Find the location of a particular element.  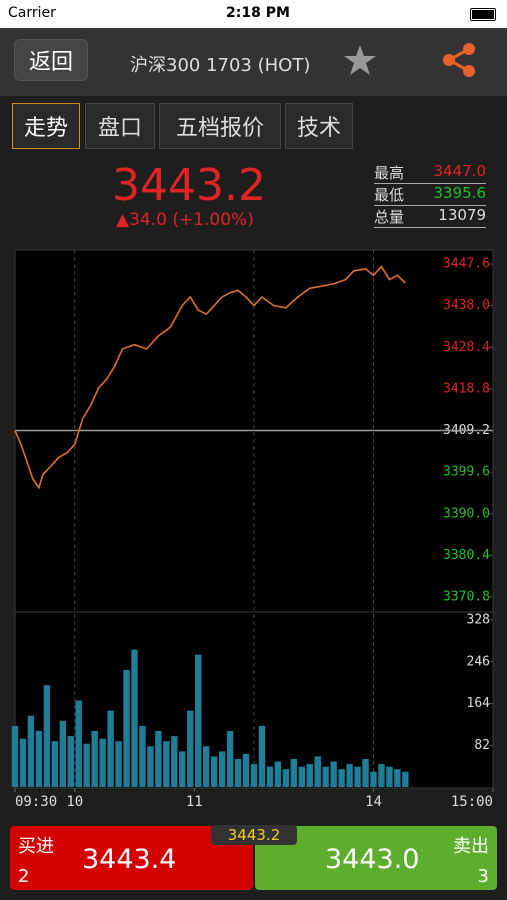

last-trade: 3443.2 is located at coordinates (254, 835).